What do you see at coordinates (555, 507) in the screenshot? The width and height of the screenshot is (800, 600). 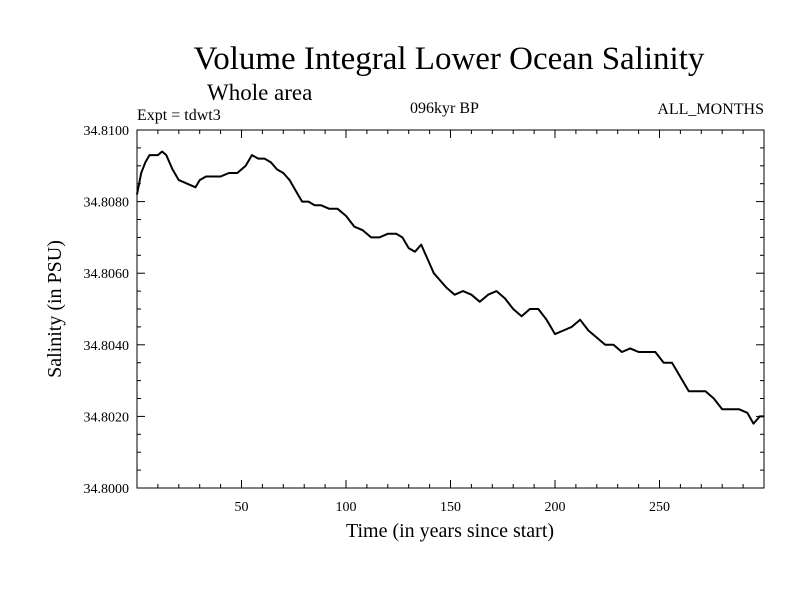 I see `x-tick-label: 200` at bounding box center [555, 507].